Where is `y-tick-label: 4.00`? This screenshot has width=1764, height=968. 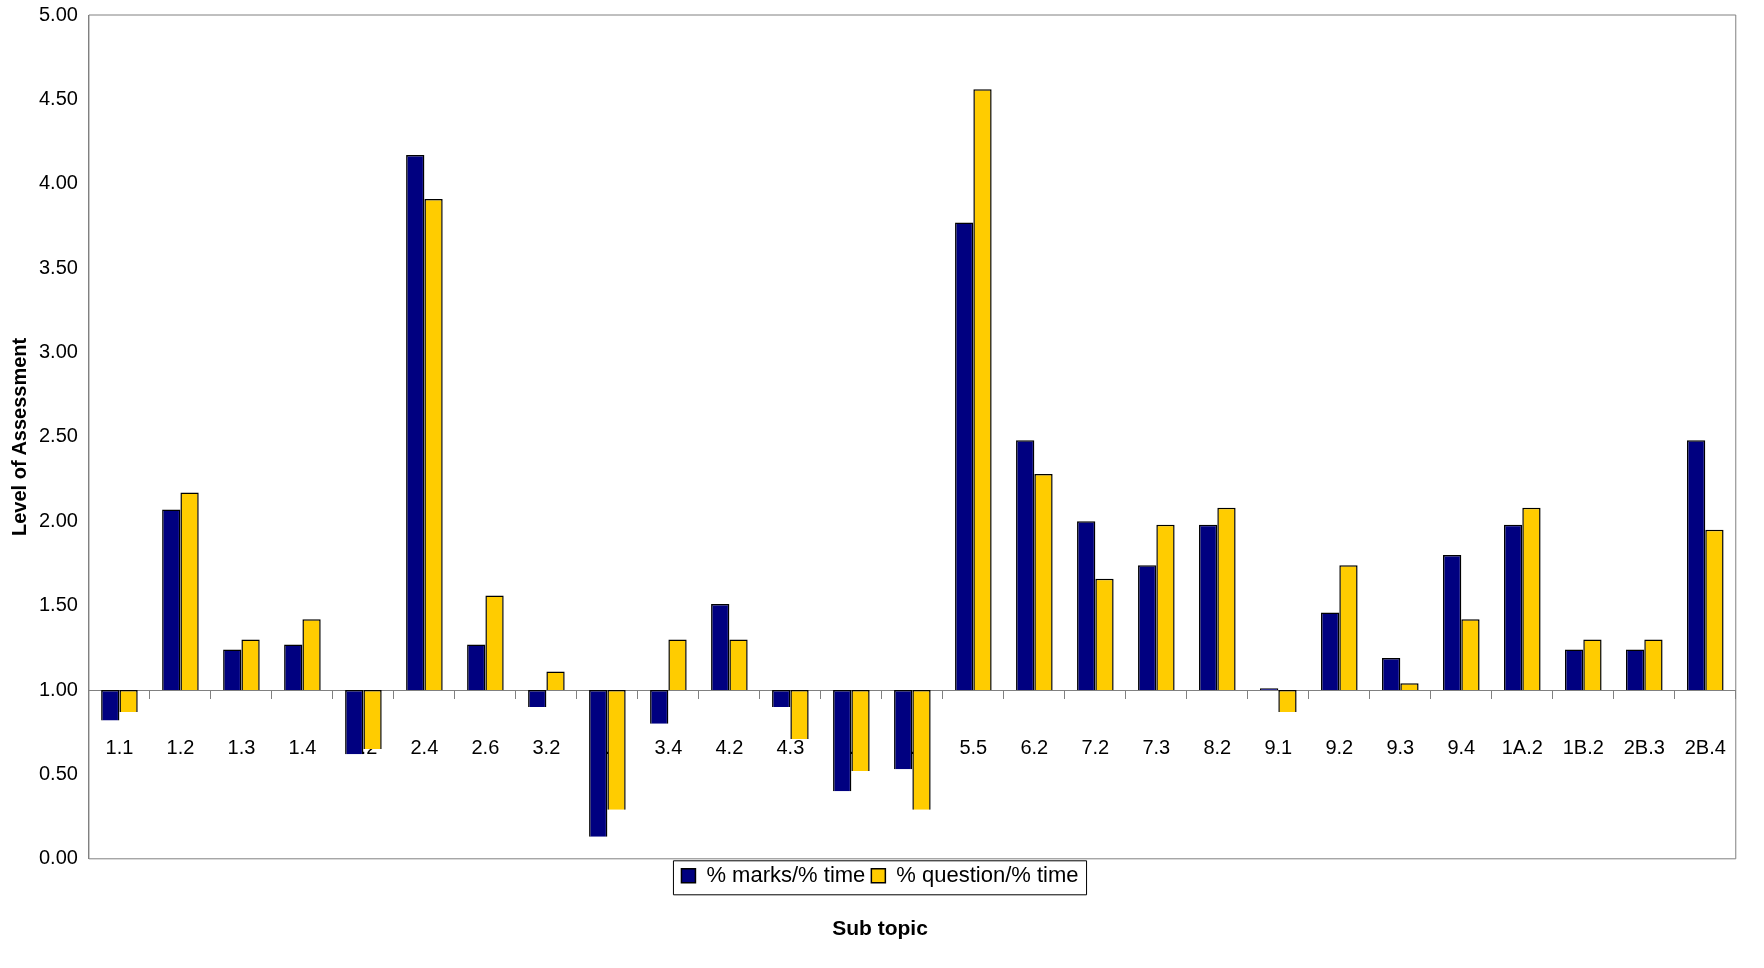
y-tick-label: 4.00 is located at coordinates (58, 182).